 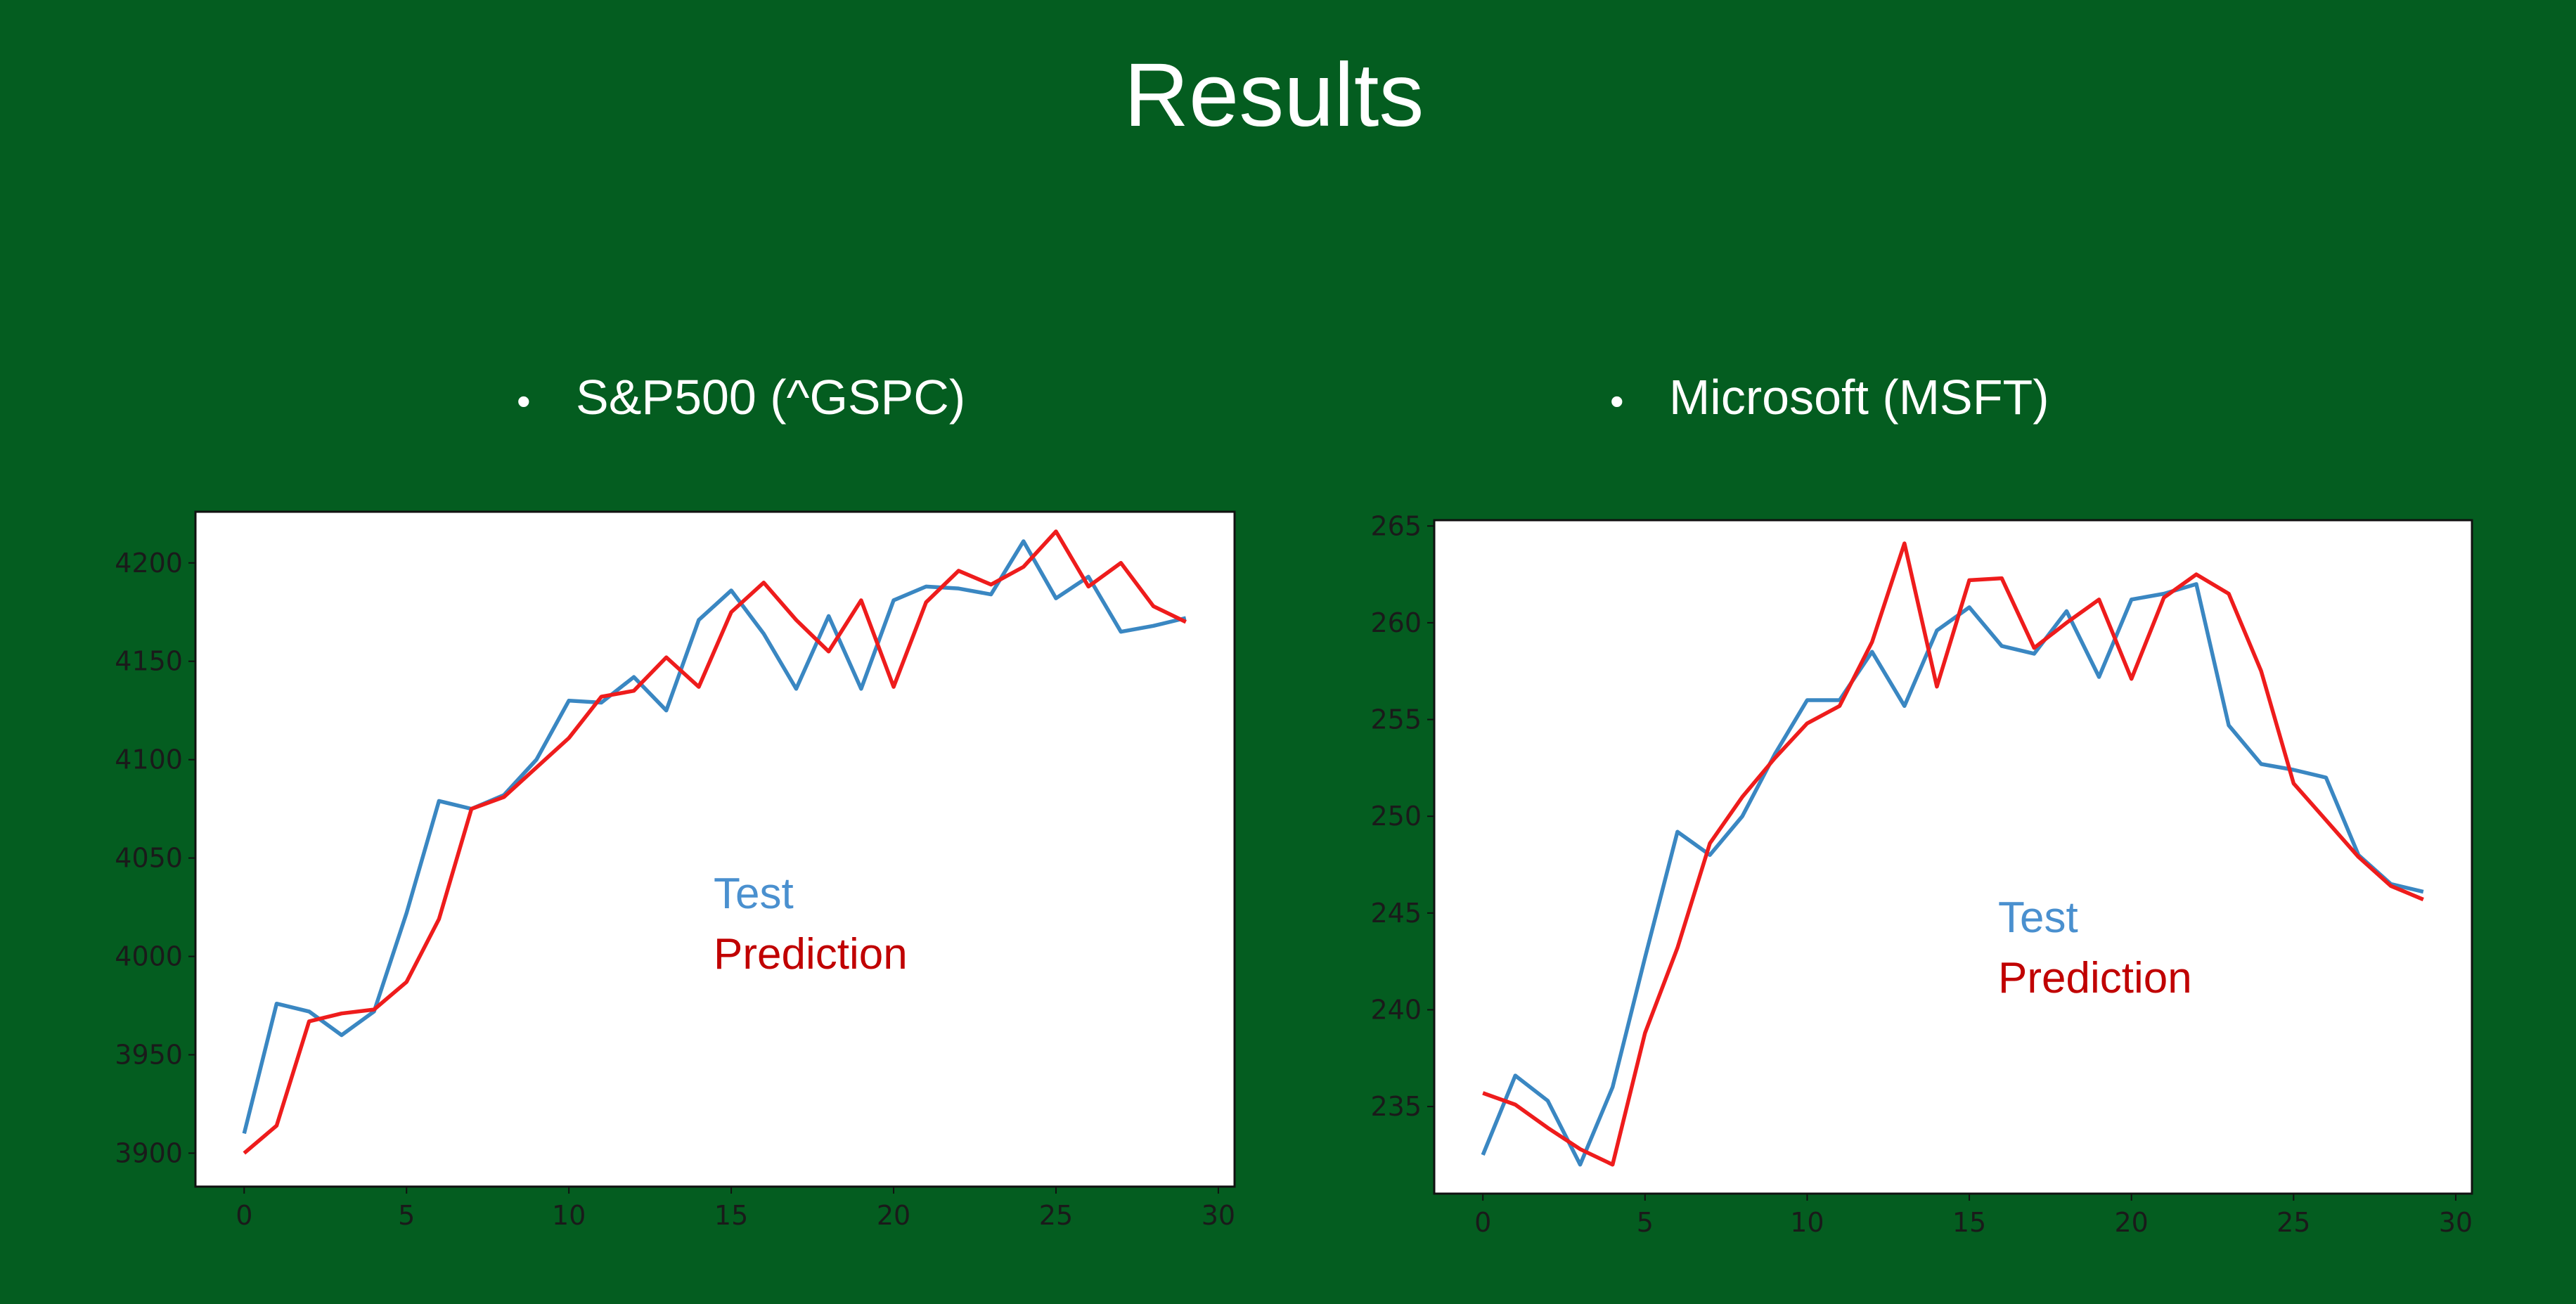 What do you see at coordinates (771, 398) in the screenshot?
I see `bullet-sp500-label: S&P500 (^GSPC)` at bounding box center [771, 398].